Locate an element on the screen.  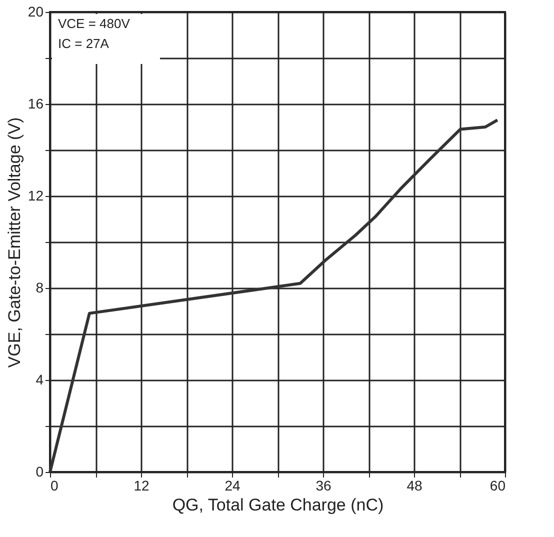
x-tick-label: 48 is located at coordinates (414, 486).